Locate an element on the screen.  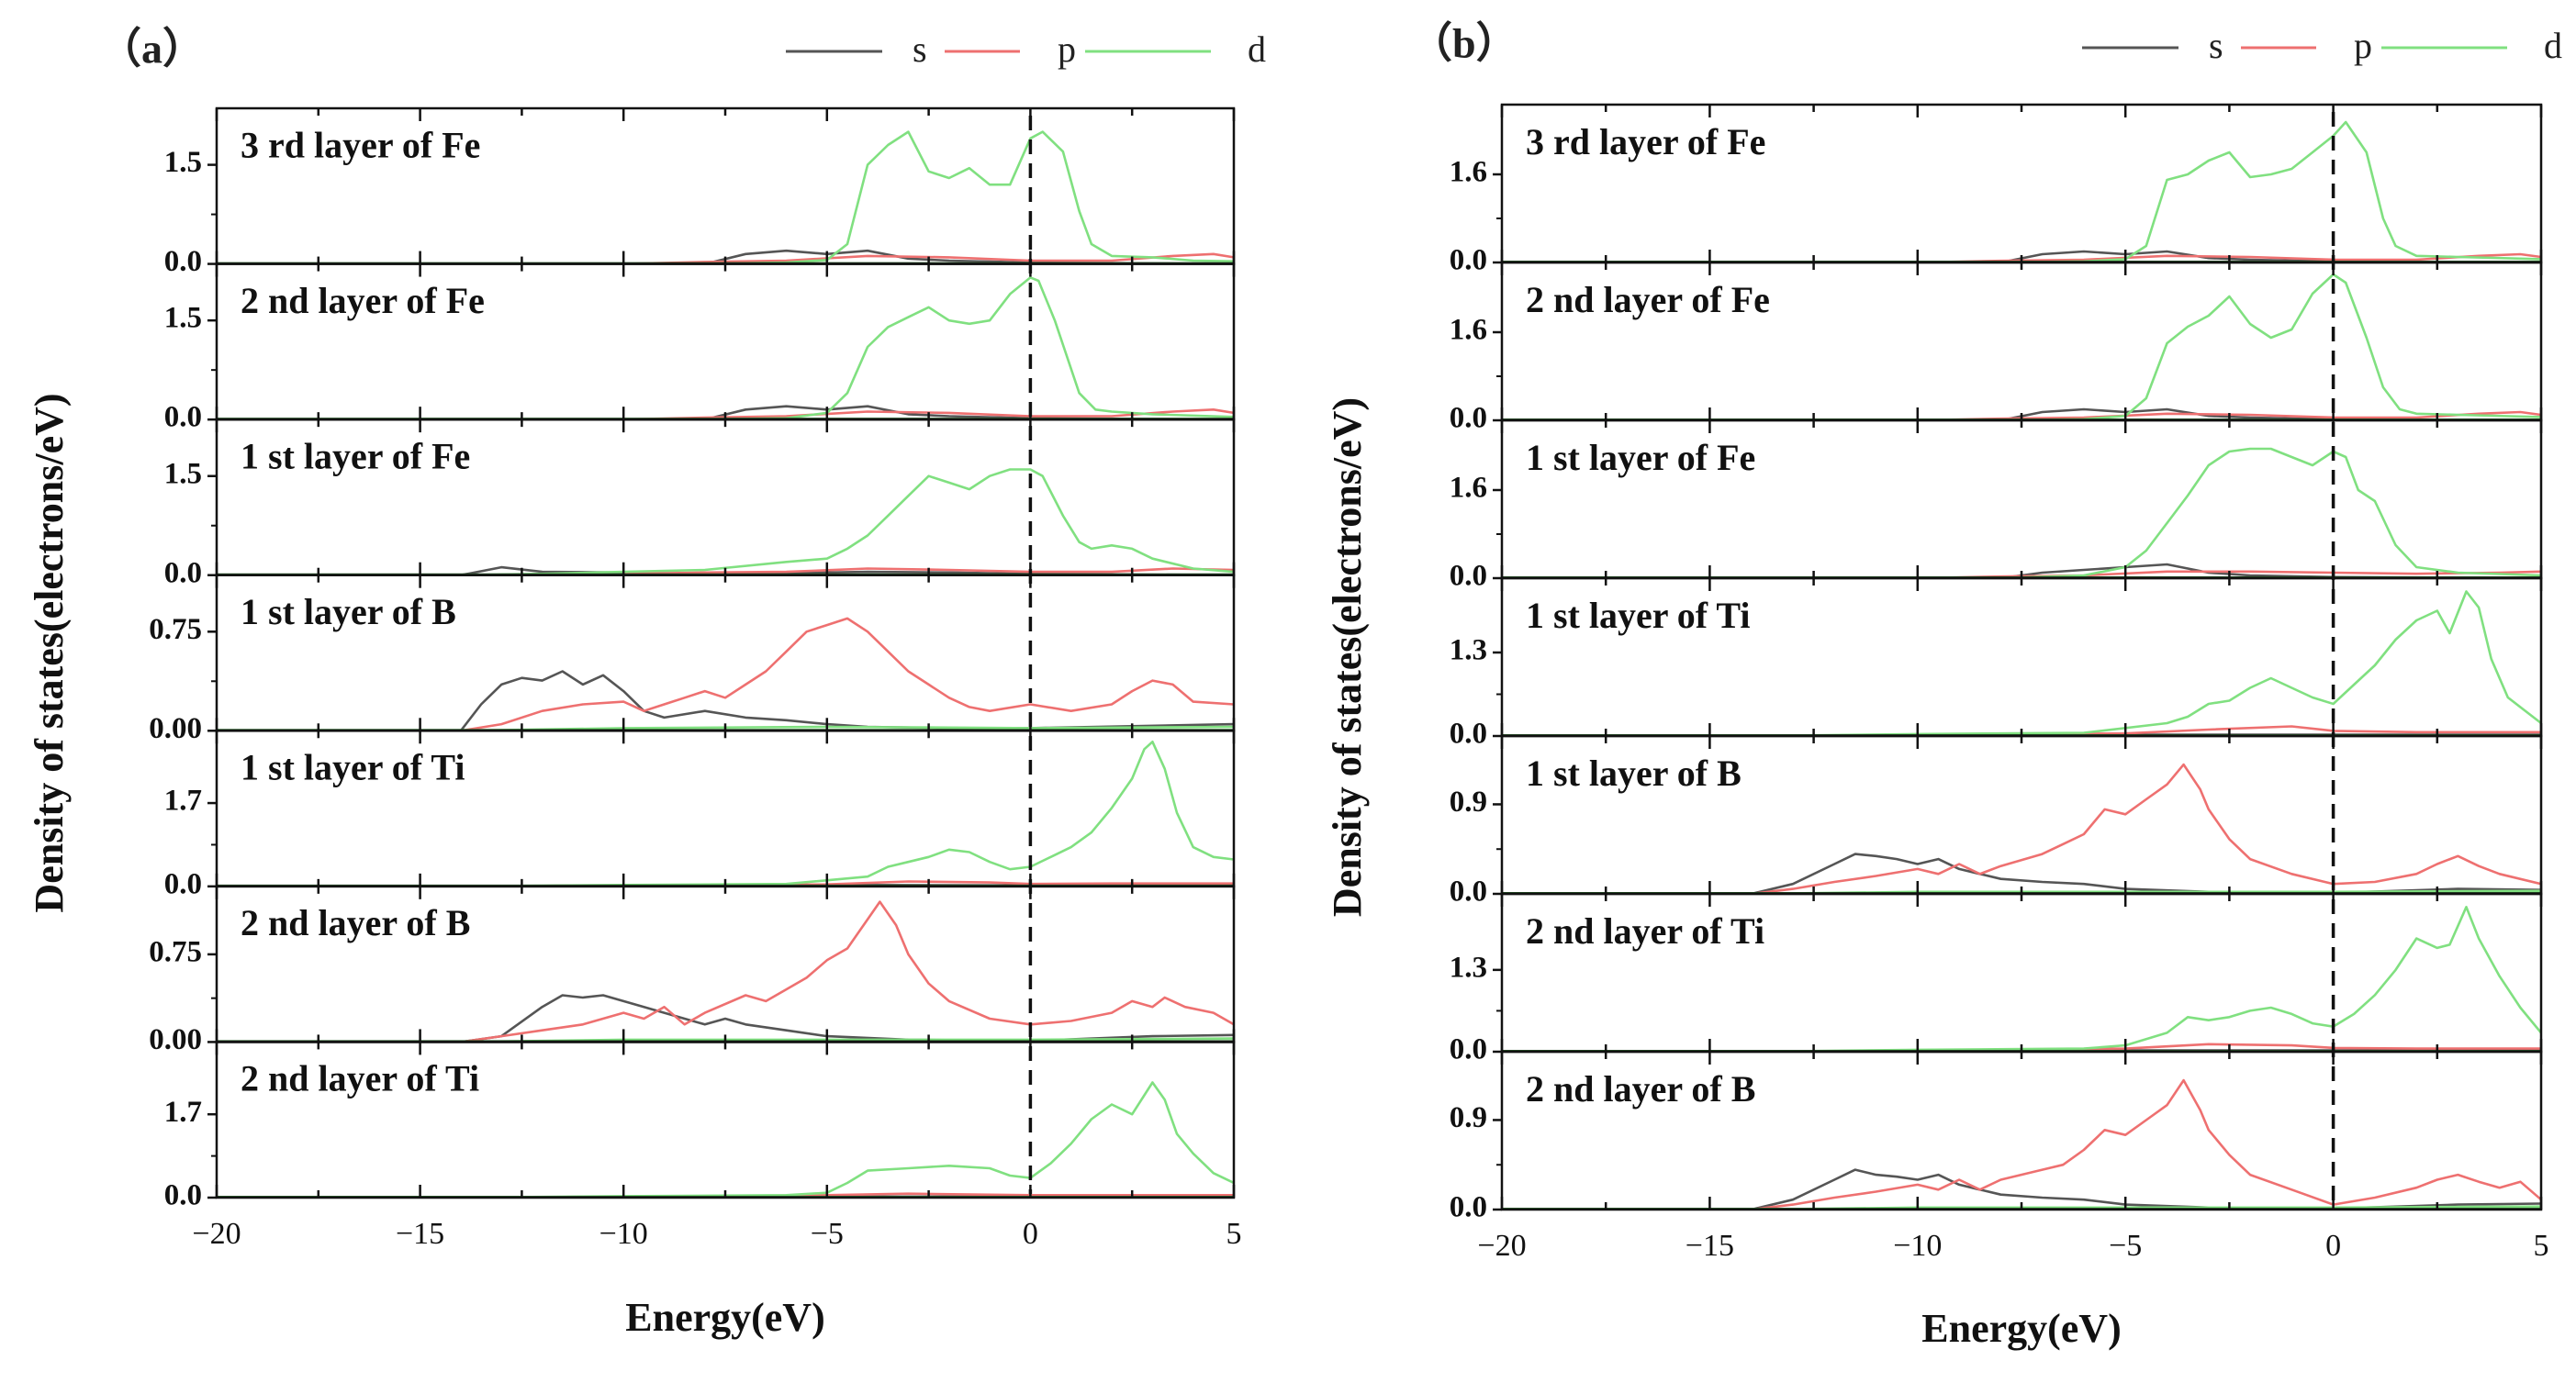
subplot: 0.0 1.3 2 nd layer of Ti is located at coordinates (1996, 979).